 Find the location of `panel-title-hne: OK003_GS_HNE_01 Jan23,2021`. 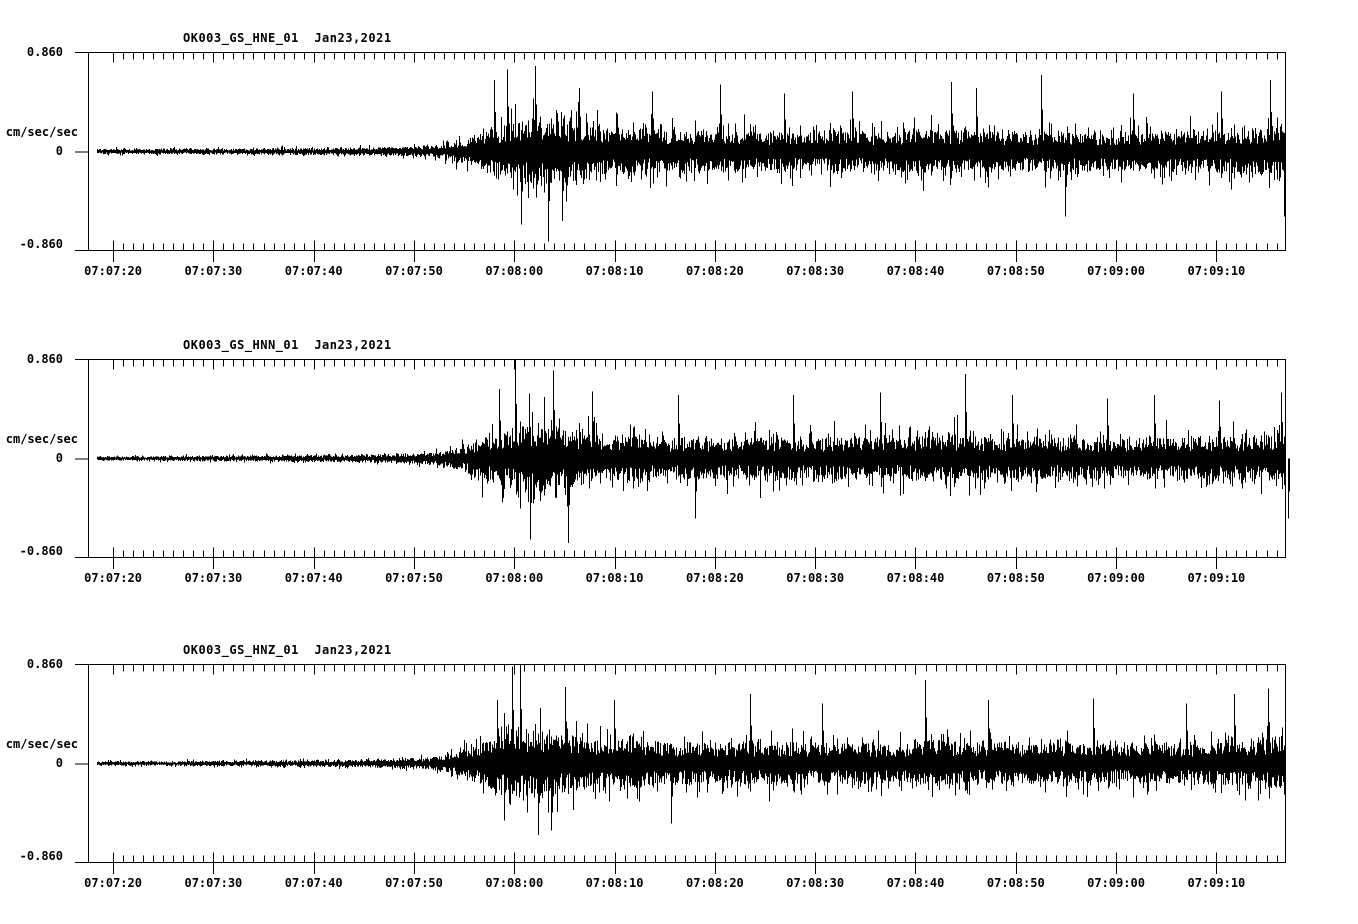

panel-title-hne: OK003_GS_HNE_01 Jan23,2021 is located at coordinates (287, 38).